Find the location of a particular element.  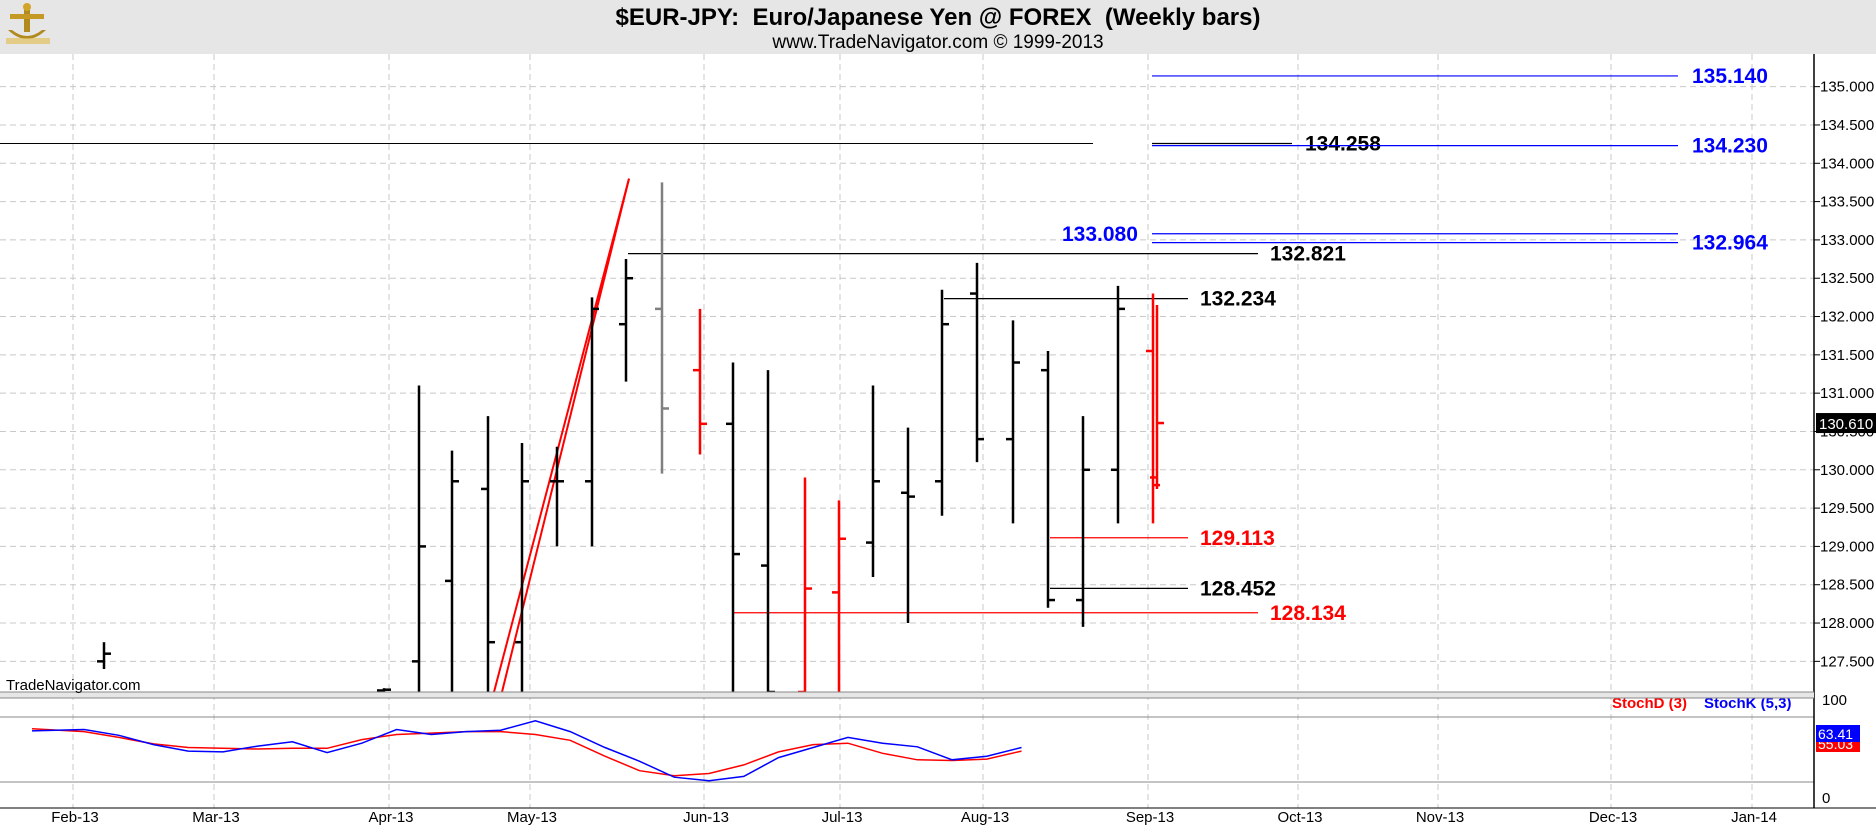

x-tick-label: Feb-13 is located at coordinates (75, 817).